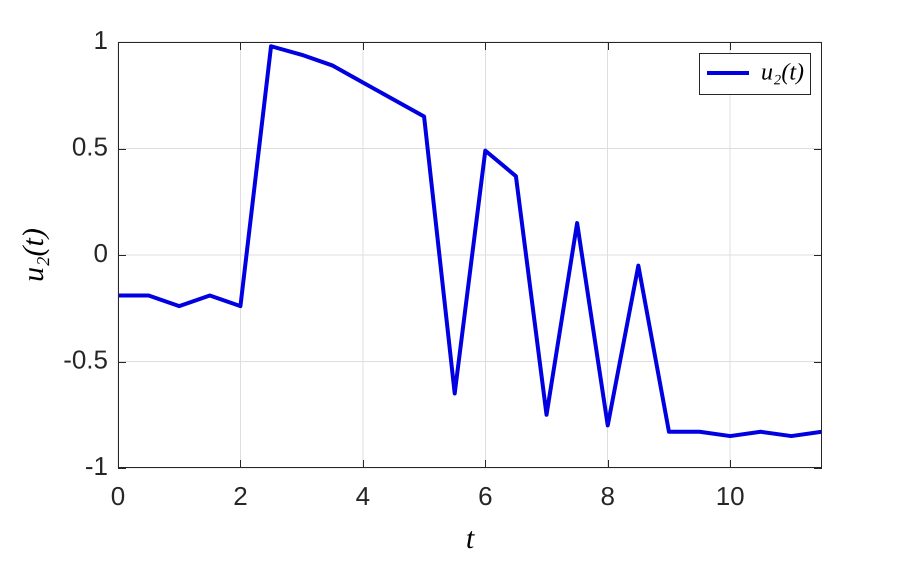  I want to click on x-tick-label: 2, so click(240, 495).